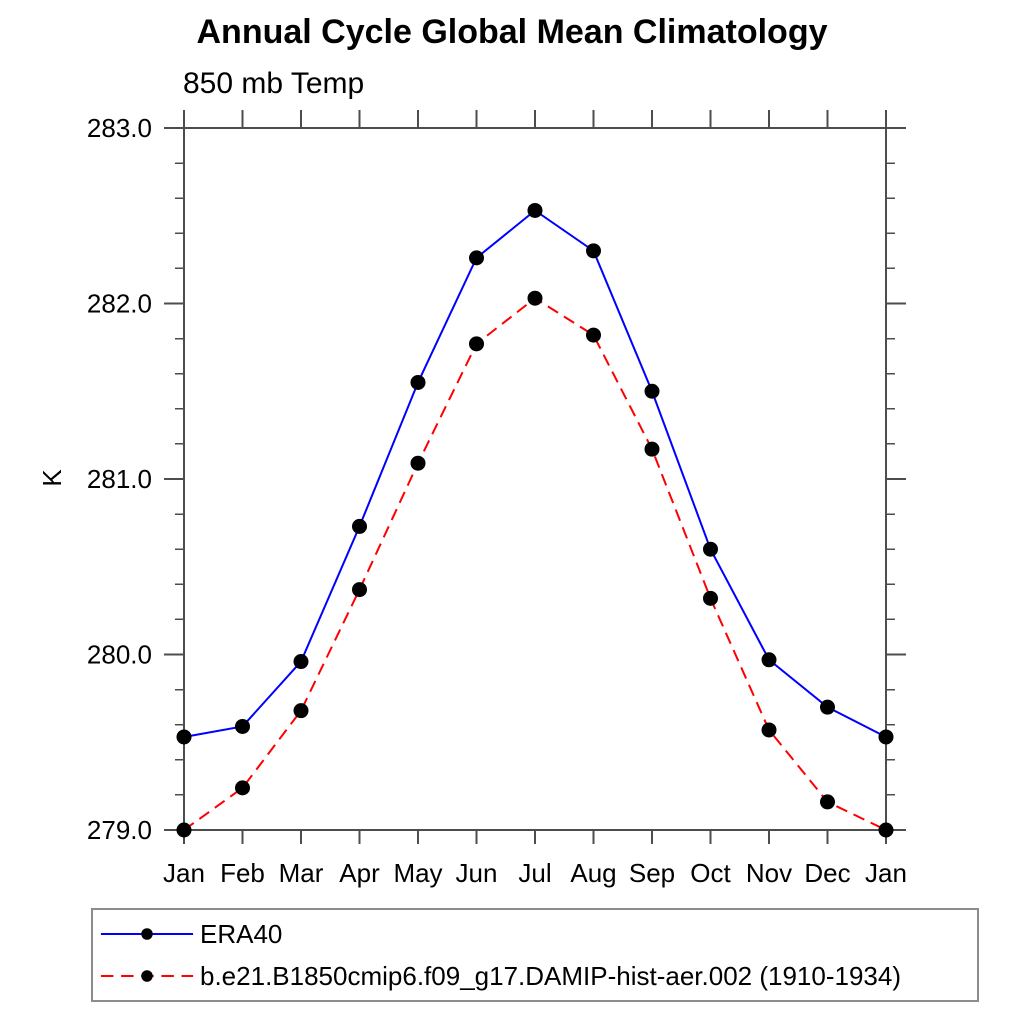 The height and width of the screenshot is (1024, 1024). I want to click on chart-subtitle: 850 mb Temp, so click(274, 83).